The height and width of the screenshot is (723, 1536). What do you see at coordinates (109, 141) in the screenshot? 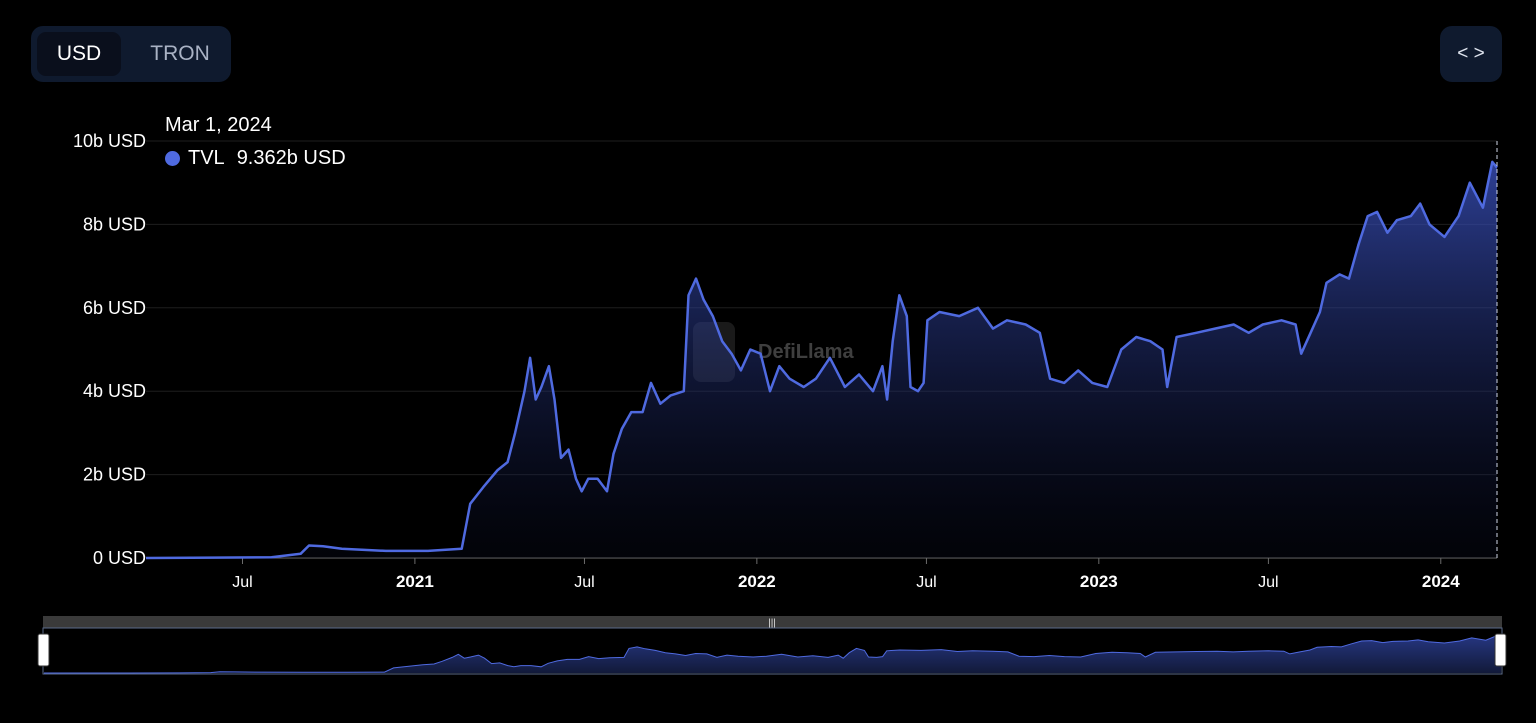
I see `y-tick-label: 10b USD` at bounding box center [109, 141].